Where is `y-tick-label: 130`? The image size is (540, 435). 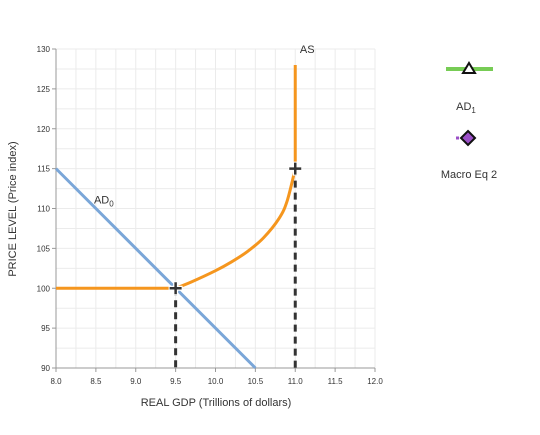 y-tick-label: 130 is located at coordinates (44, 49).